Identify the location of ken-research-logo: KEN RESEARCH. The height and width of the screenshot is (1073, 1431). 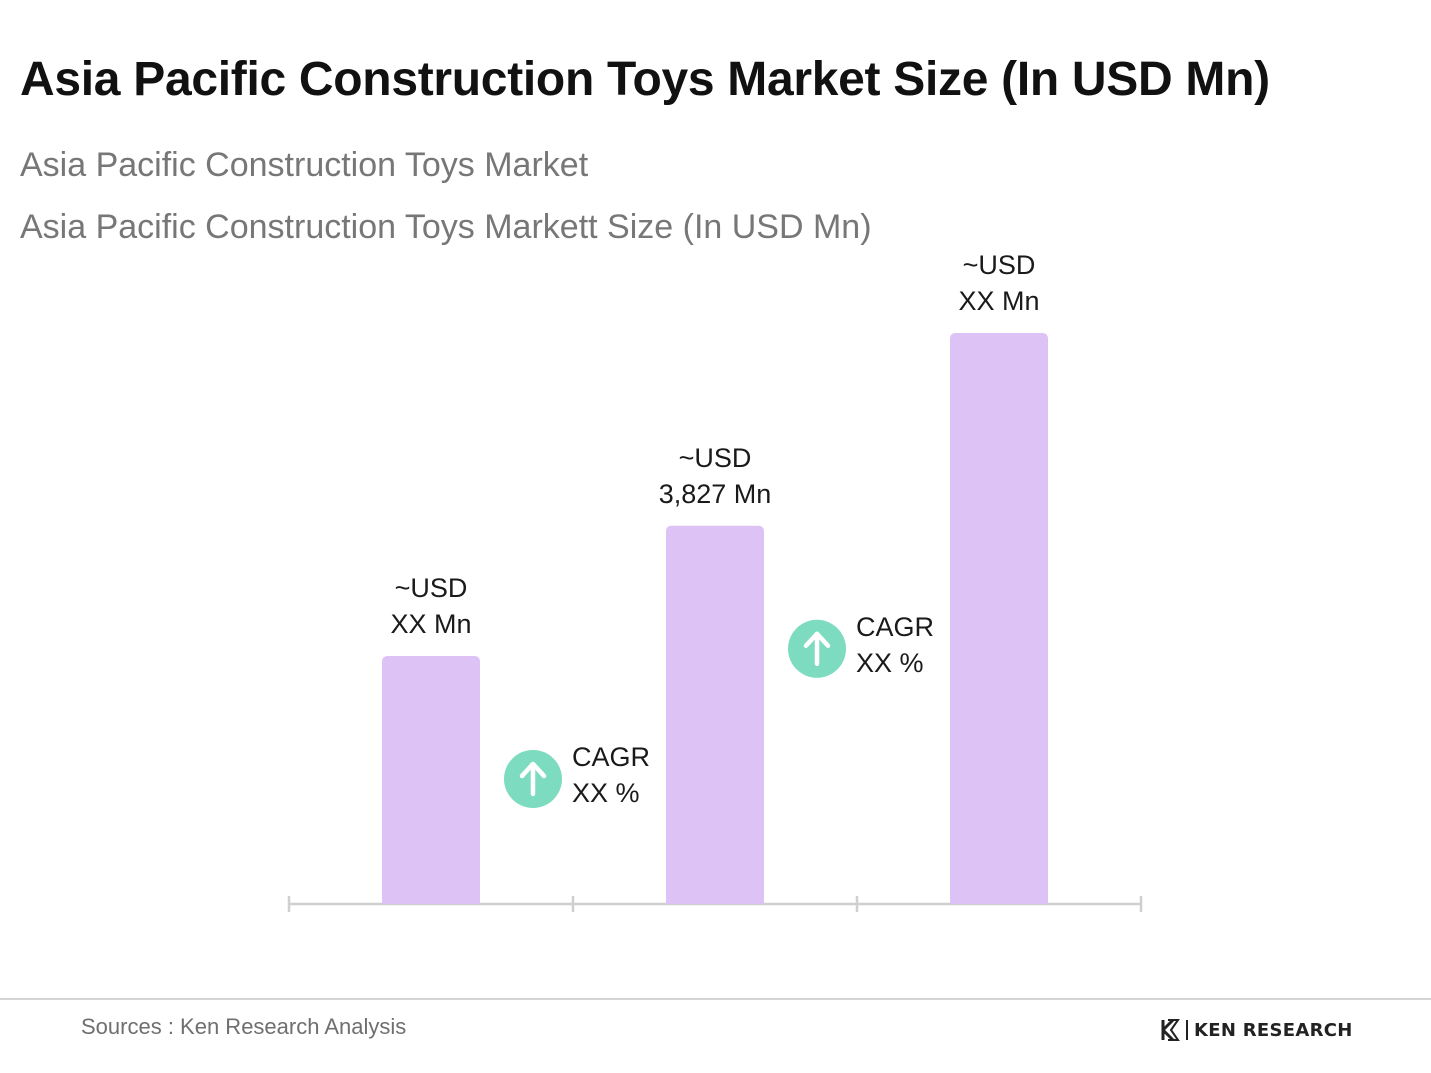
(1256, 1030).